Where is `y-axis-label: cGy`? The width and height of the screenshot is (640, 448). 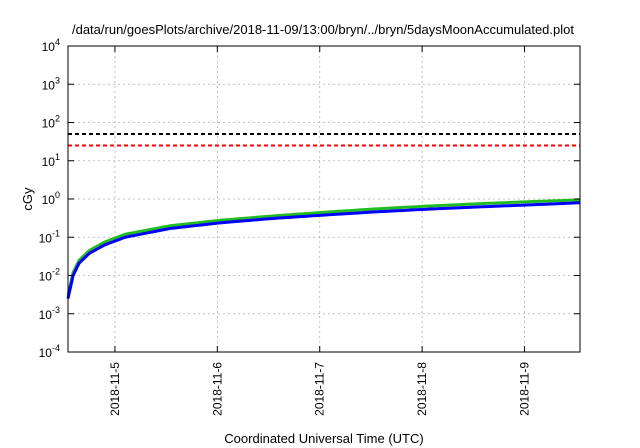 y-axis-label: cGy is located at coordinates (27, 199).